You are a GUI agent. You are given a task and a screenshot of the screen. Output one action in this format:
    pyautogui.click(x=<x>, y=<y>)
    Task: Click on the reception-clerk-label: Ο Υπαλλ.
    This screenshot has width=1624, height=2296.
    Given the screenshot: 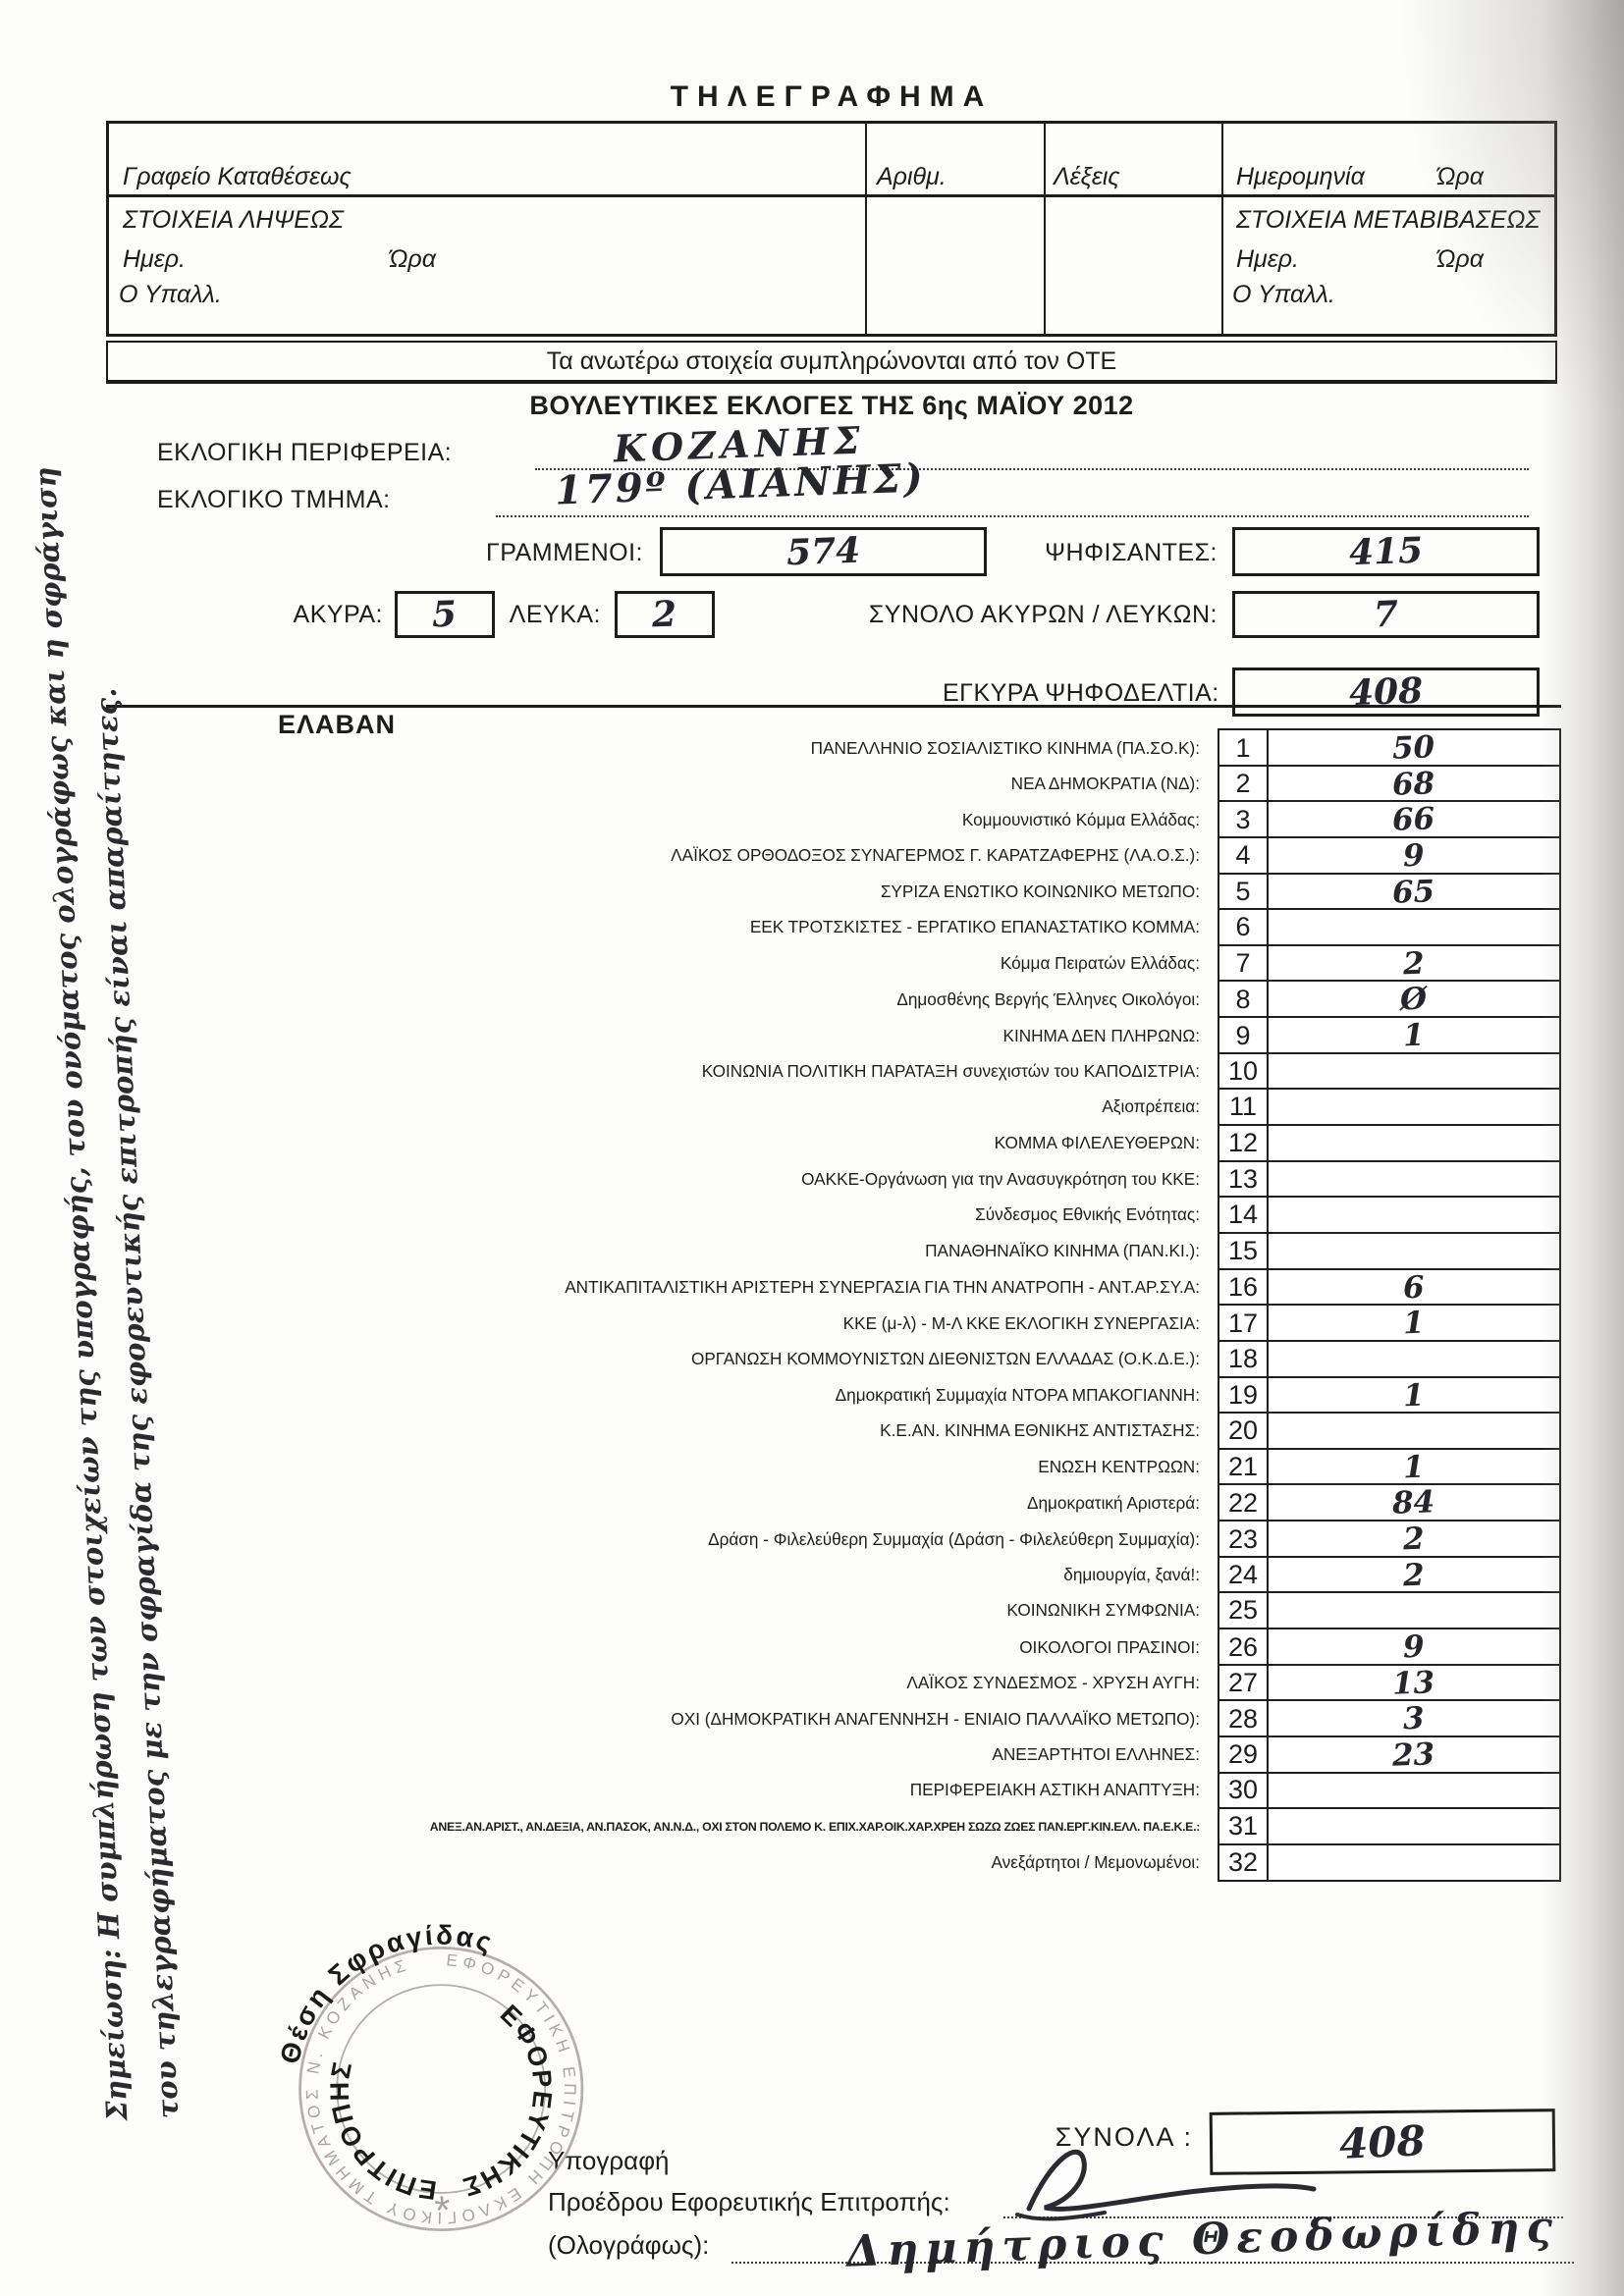 What is the action you would take?
    pyautogui.click(x=170, y=295)
    